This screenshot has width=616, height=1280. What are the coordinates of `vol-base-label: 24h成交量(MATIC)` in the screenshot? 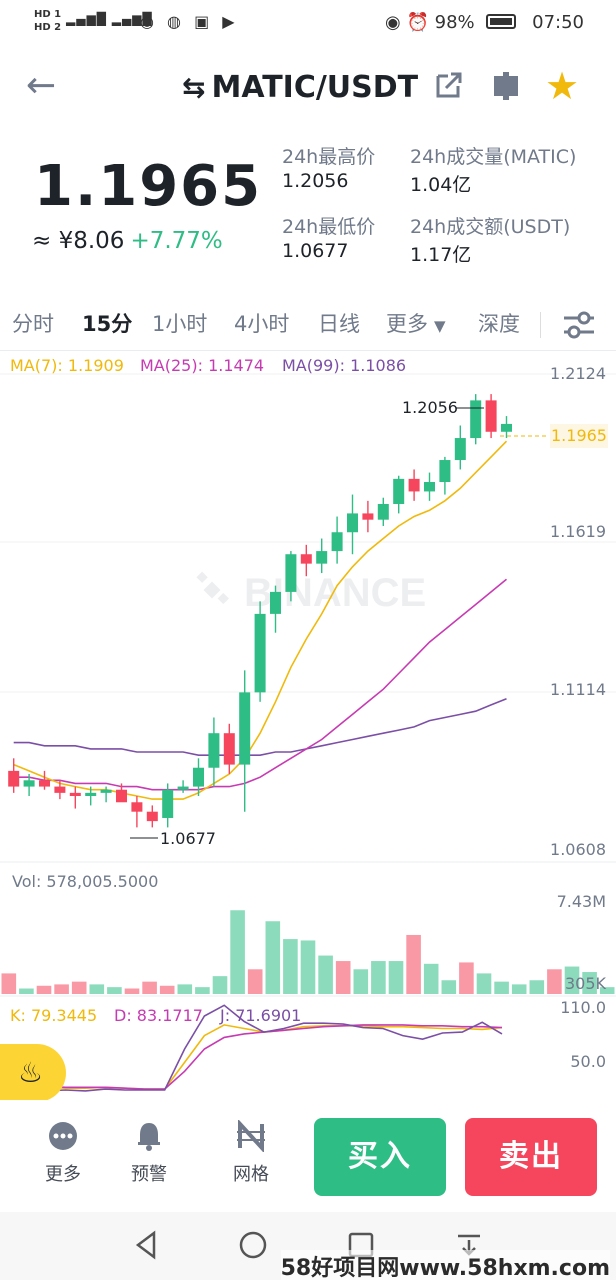 It's located at (493, 157).